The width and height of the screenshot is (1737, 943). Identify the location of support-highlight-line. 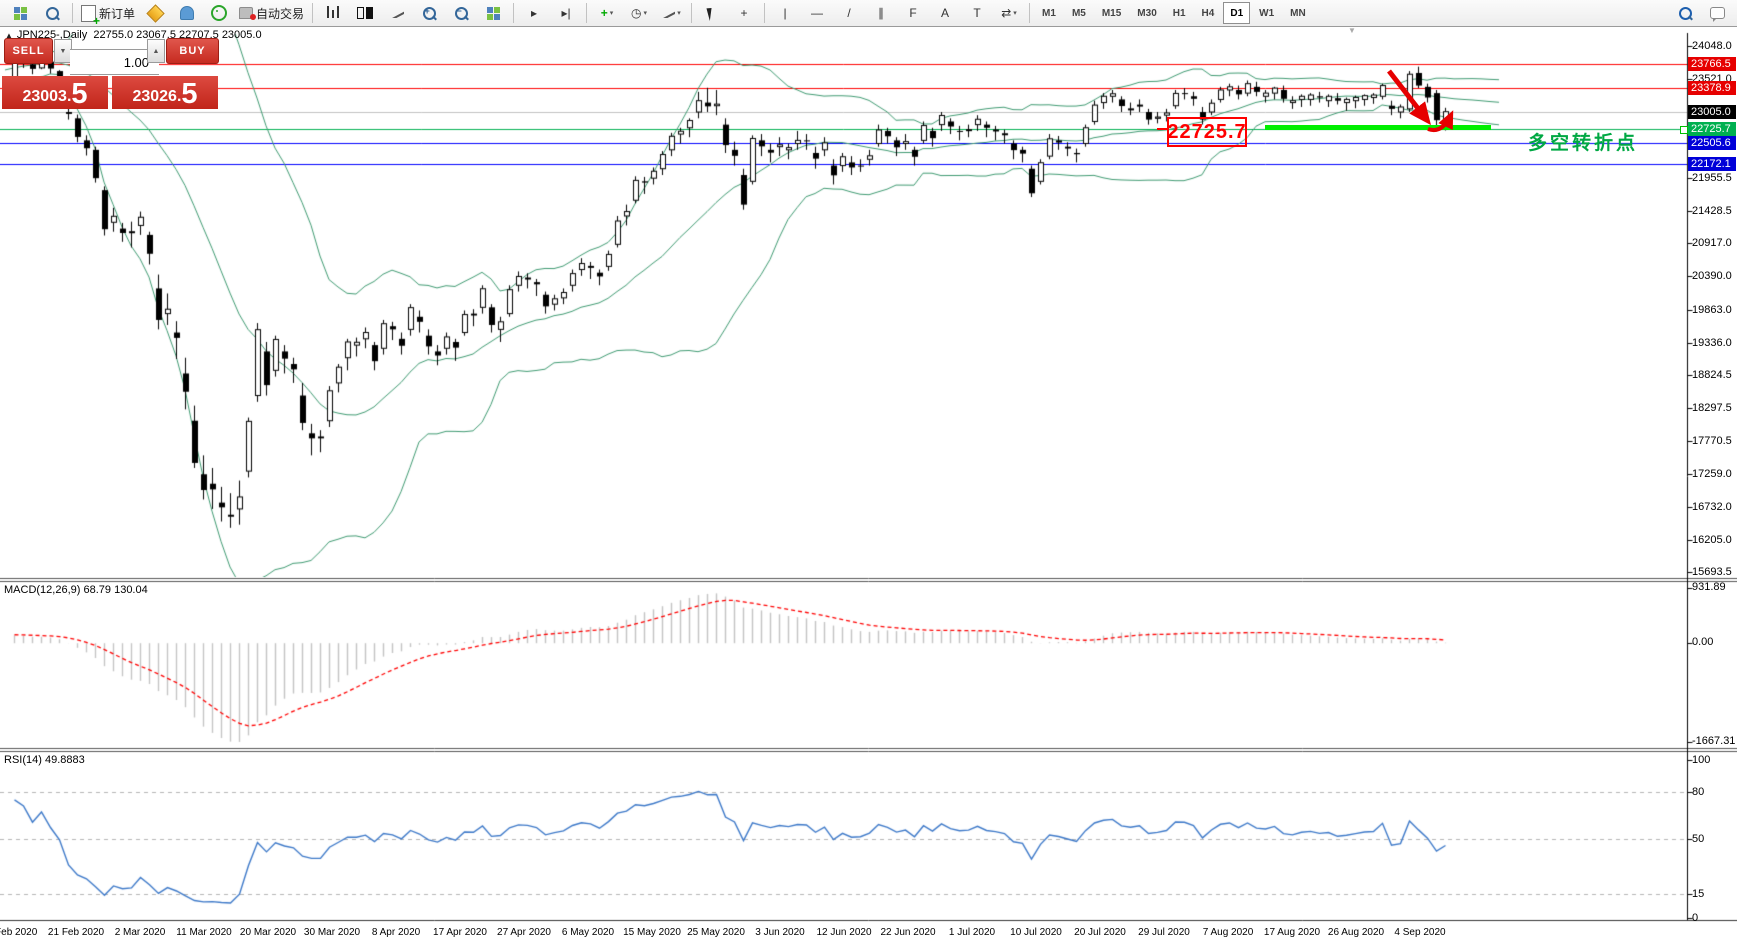
(1378, 127).